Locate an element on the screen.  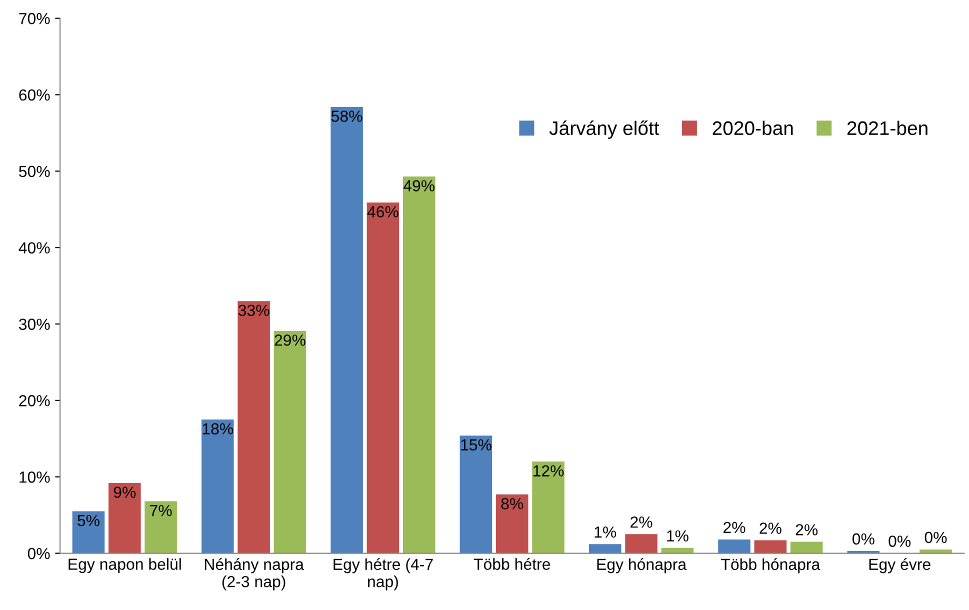
data-label: 9% is located at coordinates (125, 492).